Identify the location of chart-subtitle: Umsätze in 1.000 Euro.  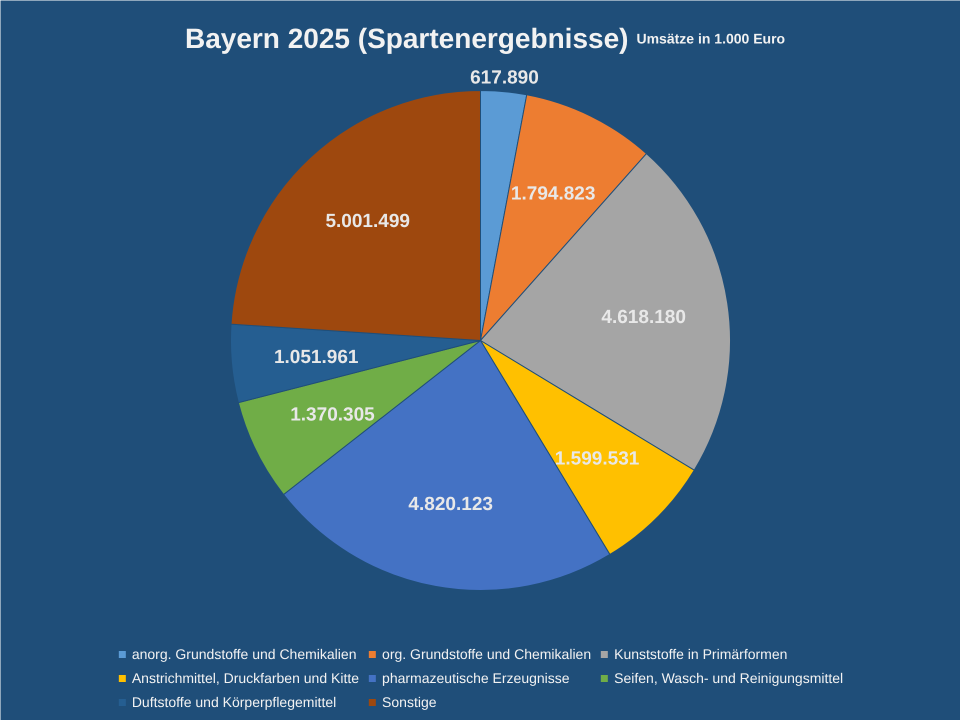
(711, 38).